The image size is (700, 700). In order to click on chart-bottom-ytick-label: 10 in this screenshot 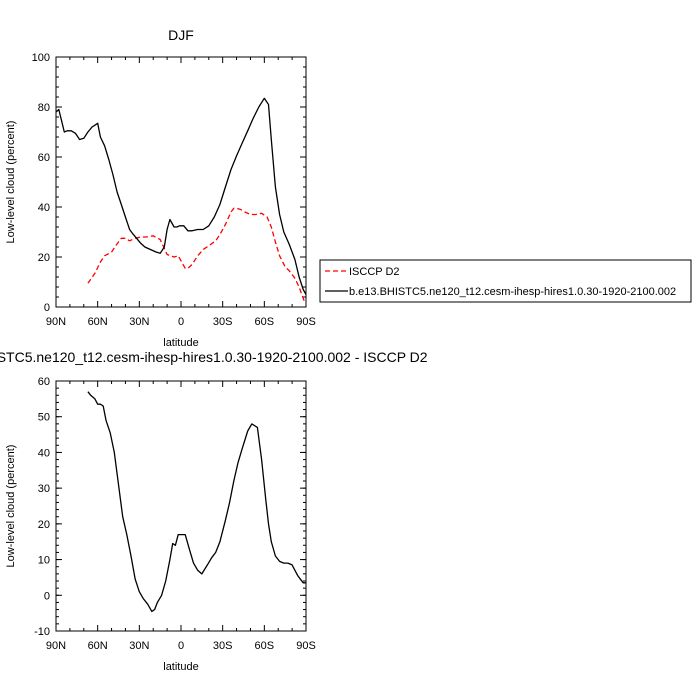, I will do `click(44, 561)`.